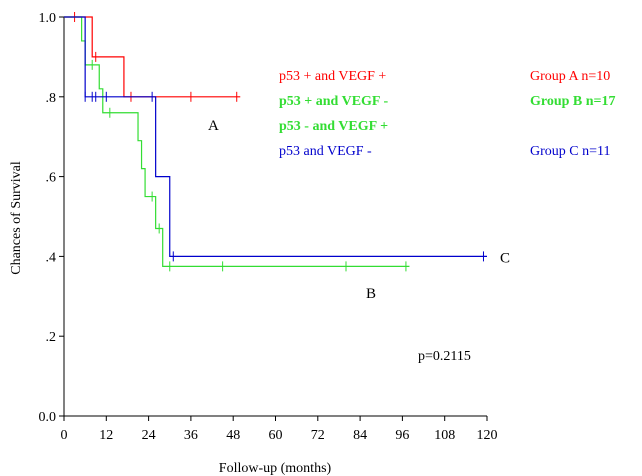 This screenshot has height=476, width=642. What do you see at coordinates (573, 101) in the screenshot?
I see `legend-group: Group B n=17` at bounding box center [573, 101].